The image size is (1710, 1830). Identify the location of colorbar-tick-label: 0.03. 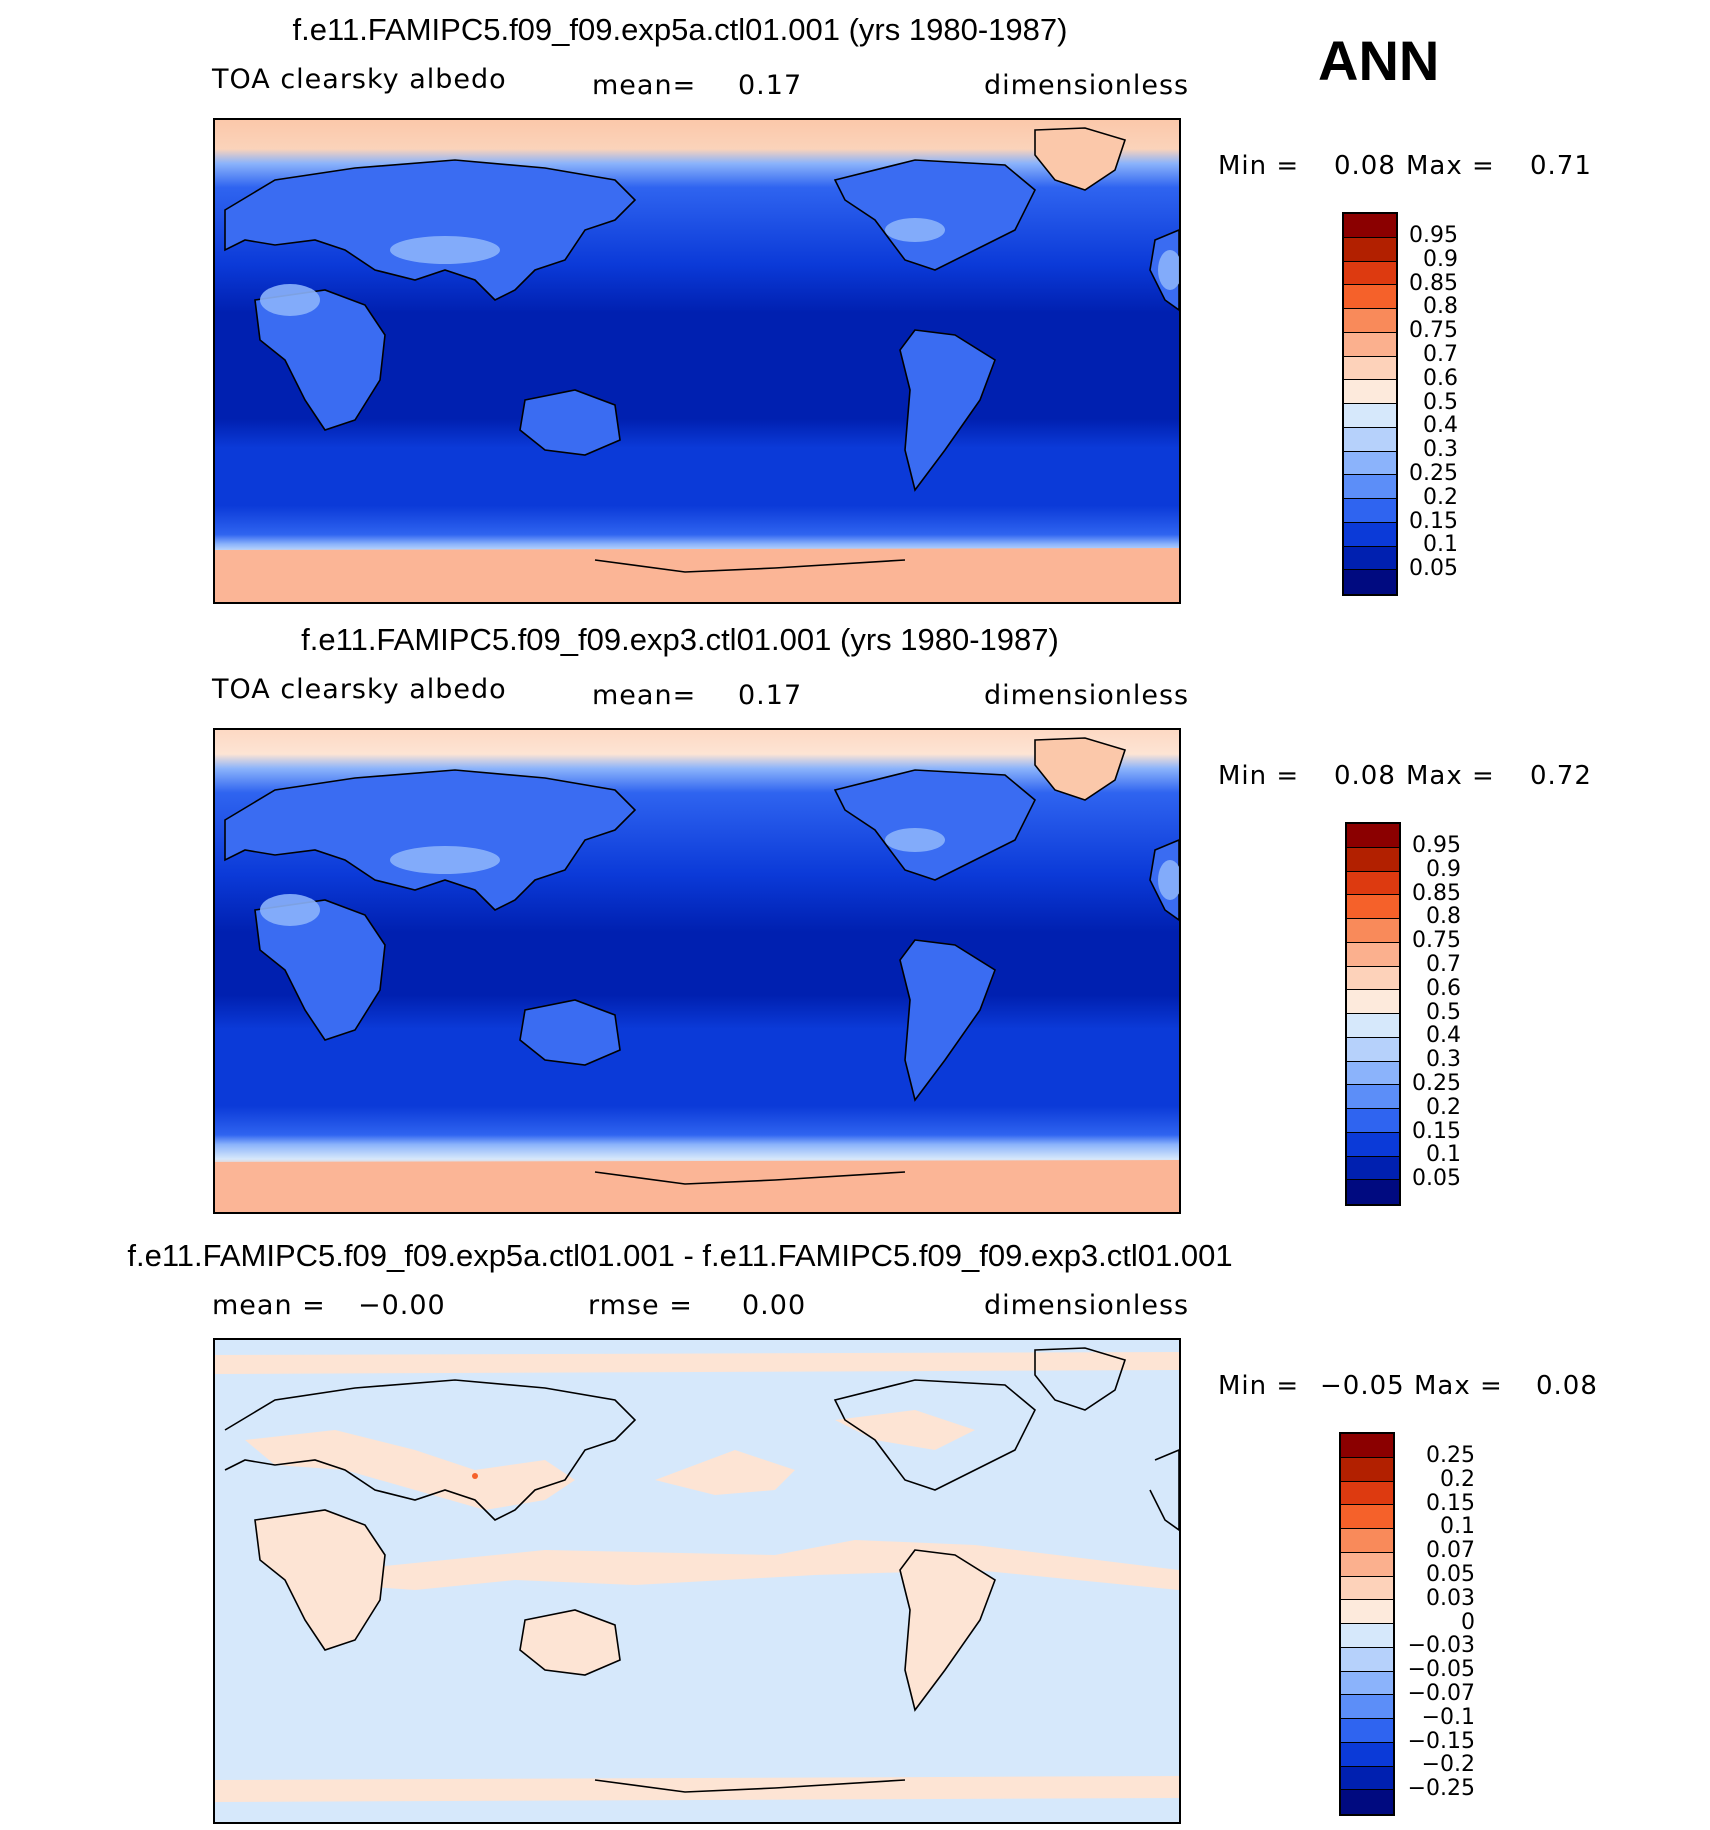
(1450, 1598).